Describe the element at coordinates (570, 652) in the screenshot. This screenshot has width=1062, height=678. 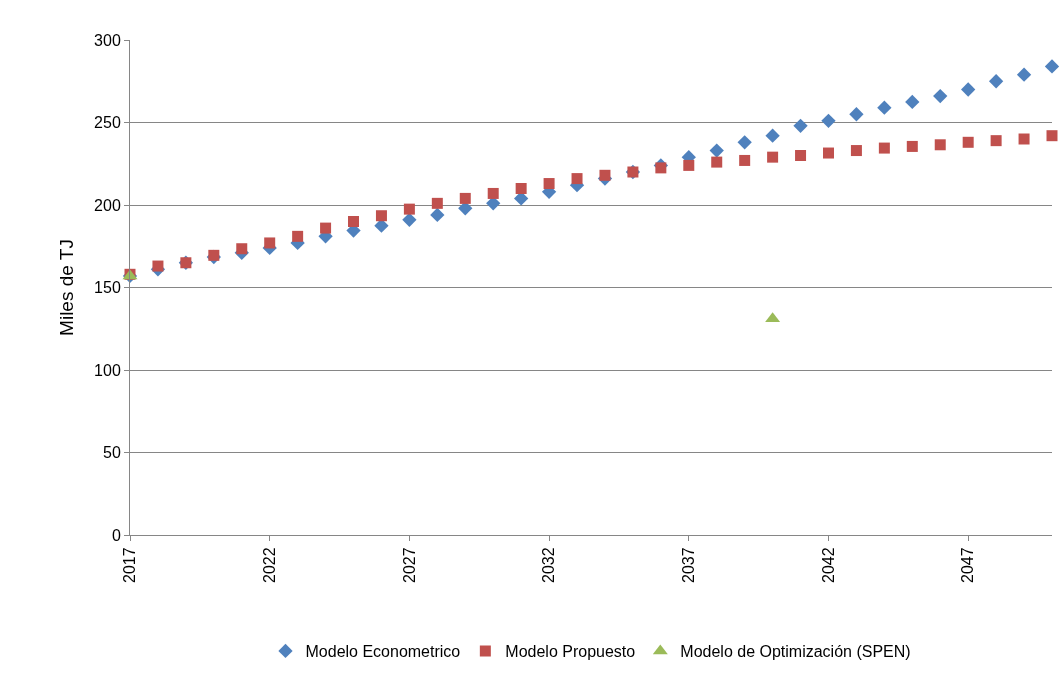
I see `legend-label: Modelo Propuesto` at that location.